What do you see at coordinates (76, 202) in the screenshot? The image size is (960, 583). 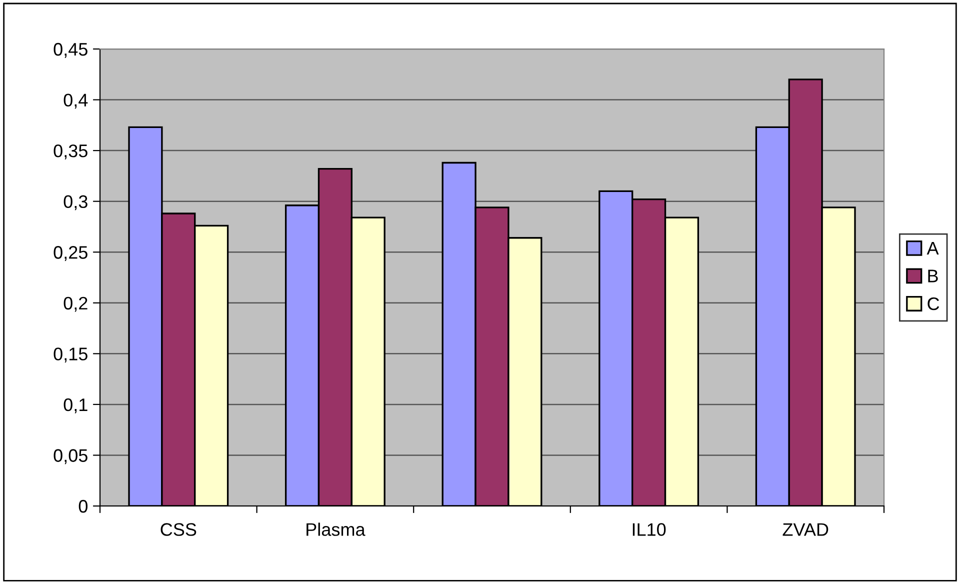 I see `y-tick-label: 0,3` at bounding box center [76, 202].